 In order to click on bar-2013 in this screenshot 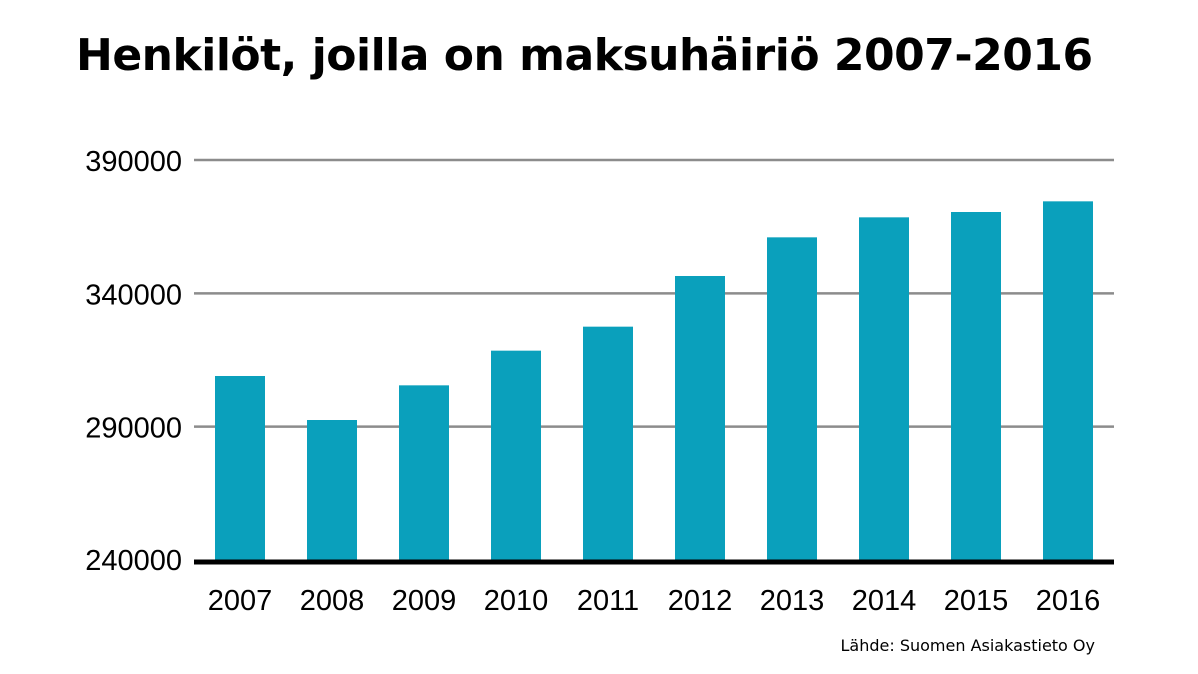, I will do `click(792, 399)`.